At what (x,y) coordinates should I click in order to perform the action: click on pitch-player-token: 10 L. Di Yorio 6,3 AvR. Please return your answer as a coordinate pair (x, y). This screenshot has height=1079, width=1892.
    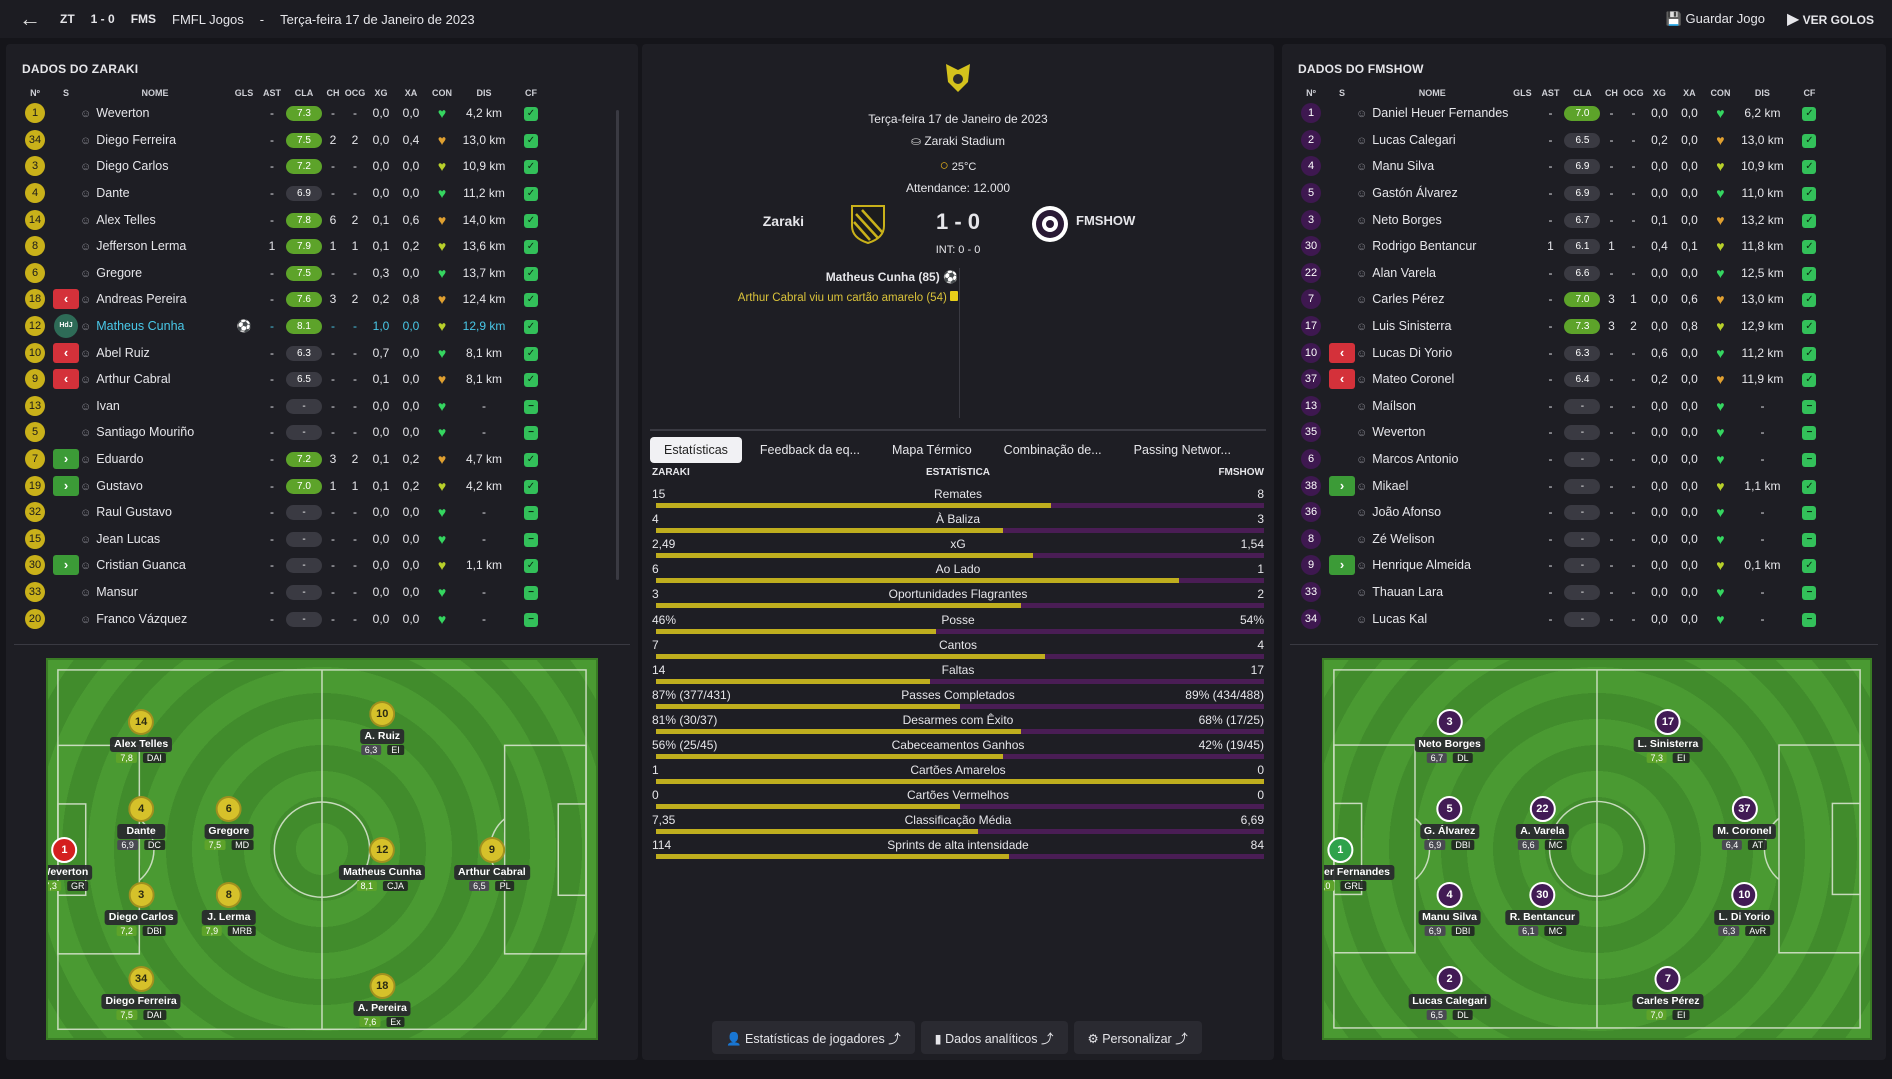
    Looking at the image, I should click on (1744, 909).